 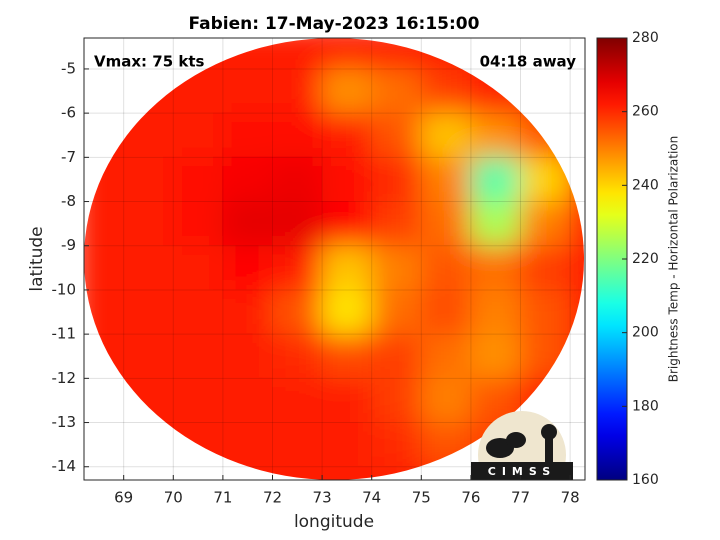 What do you see at coordinates (68, 157) in the screenshot?
I see `y-tick-label: -7` at bounding box center [68, 157].